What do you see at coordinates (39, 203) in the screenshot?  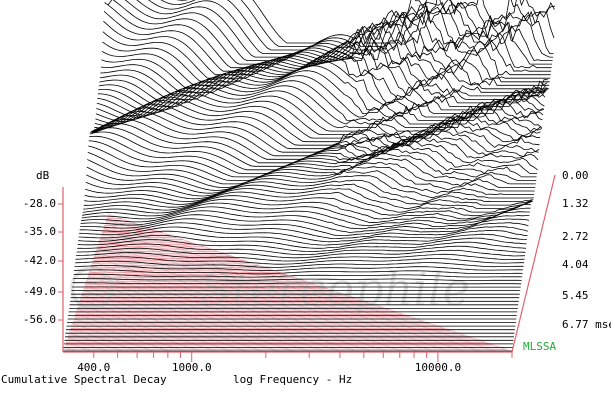 I see `y-tick-label: -28.0` at bounding box center [39, 203].